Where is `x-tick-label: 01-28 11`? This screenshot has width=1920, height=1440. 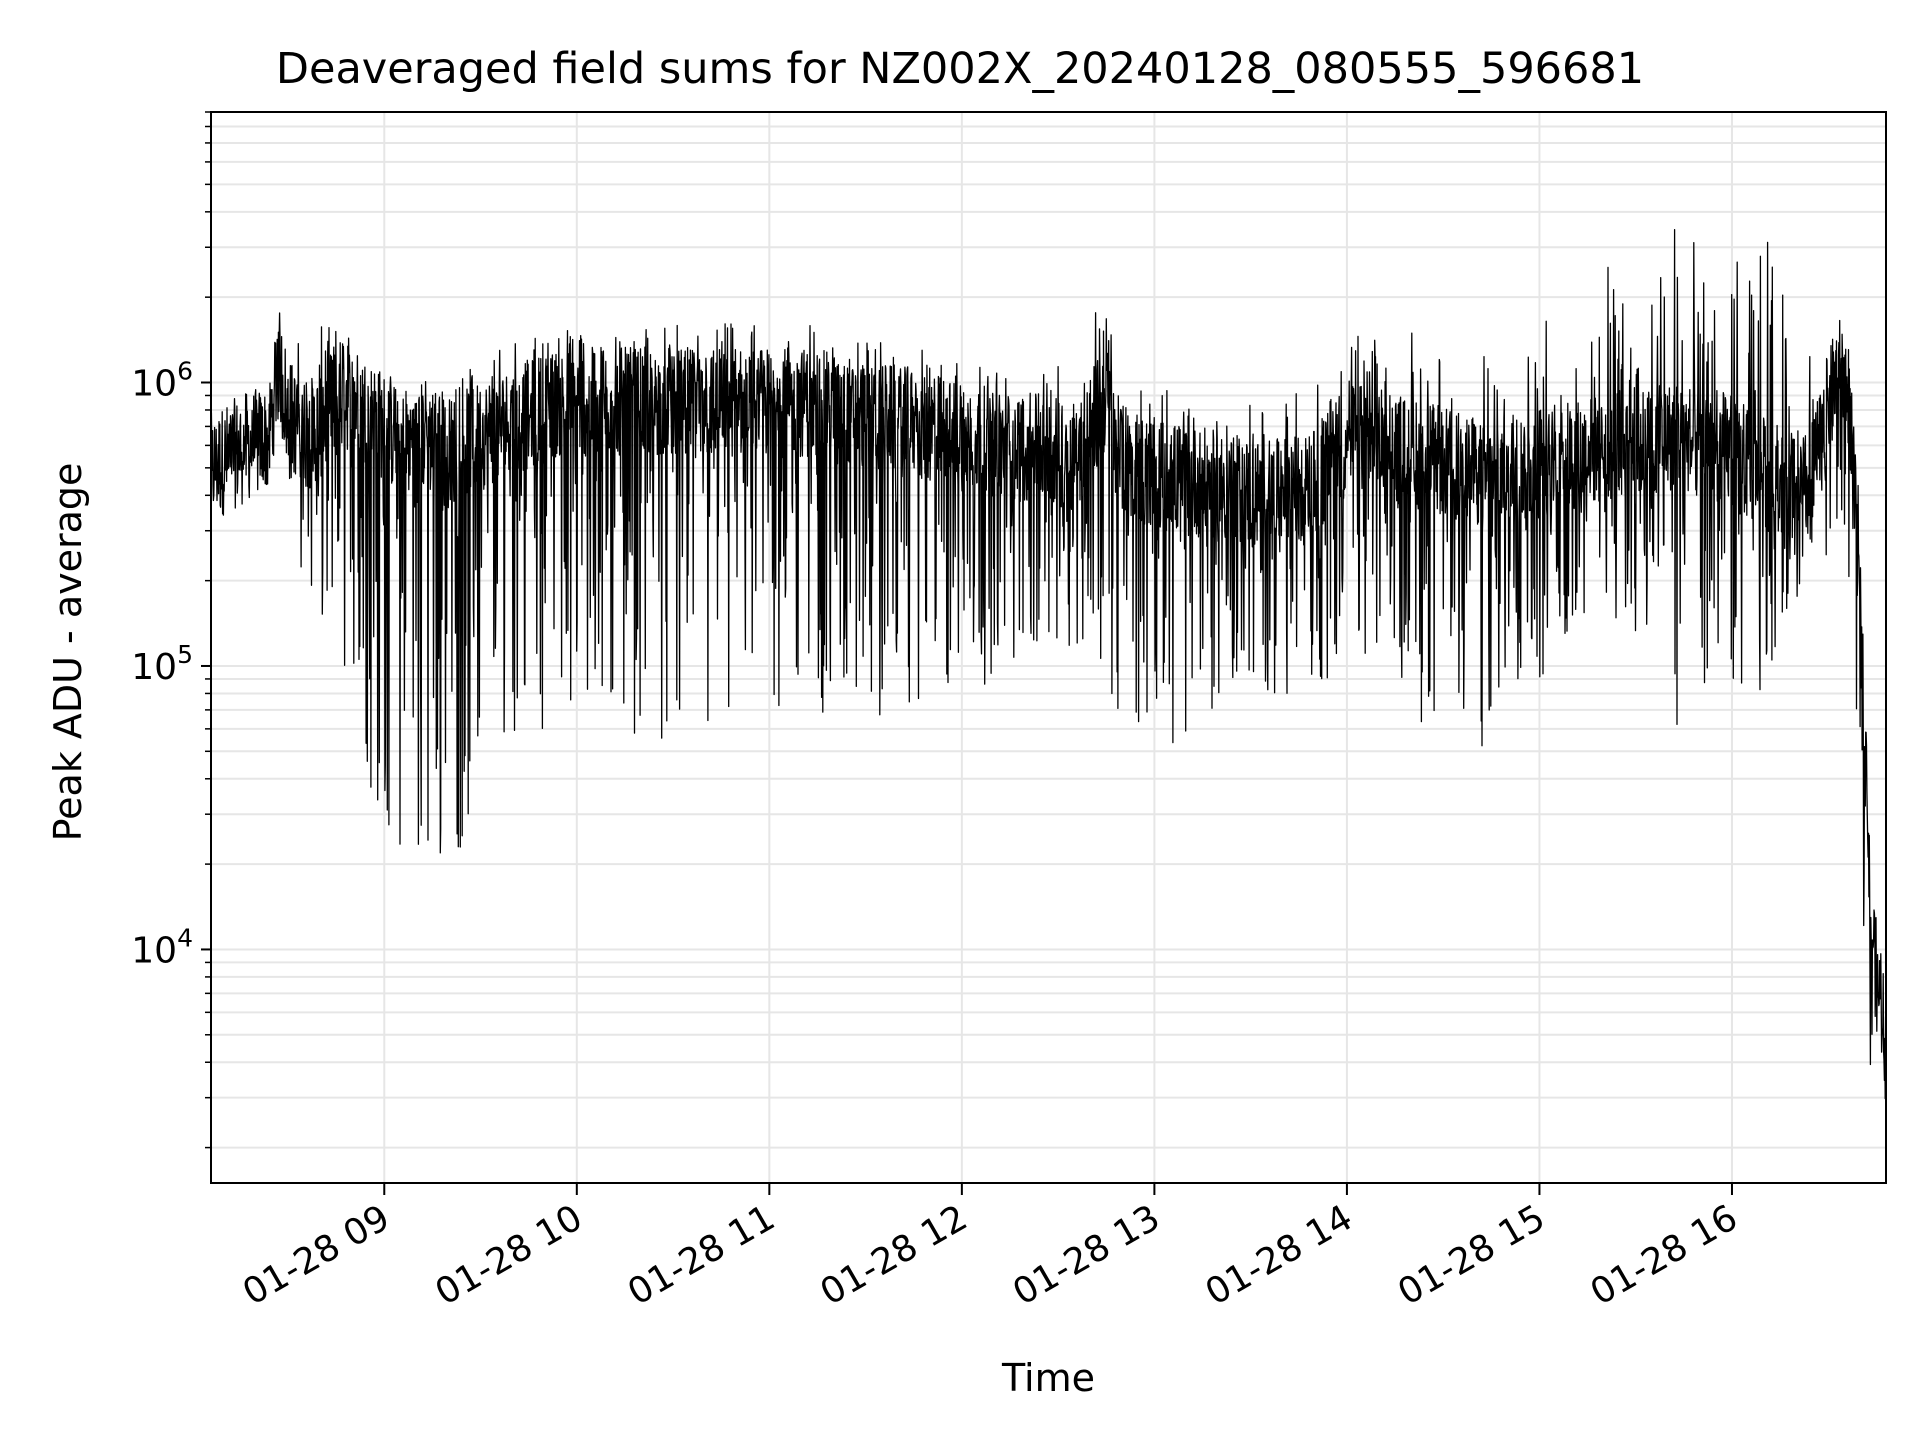
x-tick-label: 01-28 11 is located at coordinates (701, 1255).